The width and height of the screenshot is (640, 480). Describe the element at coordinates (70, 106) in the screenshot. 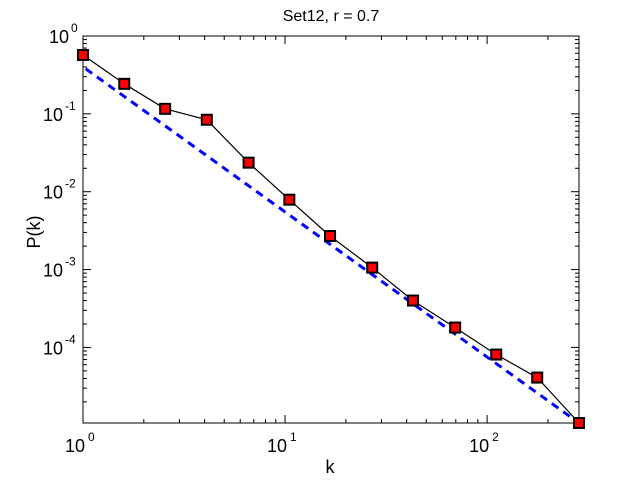

I see `y-tick-exponent: -1` at that location.